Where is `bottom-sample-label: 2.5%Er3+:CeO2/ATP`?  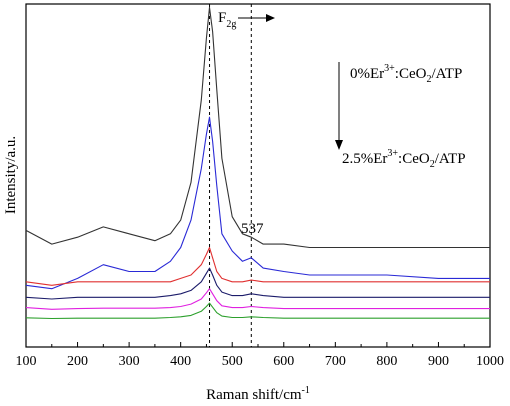
bottom-sample-label: 2.5%Er3+:CeO2/ATP is located at coordinates (404, 159).